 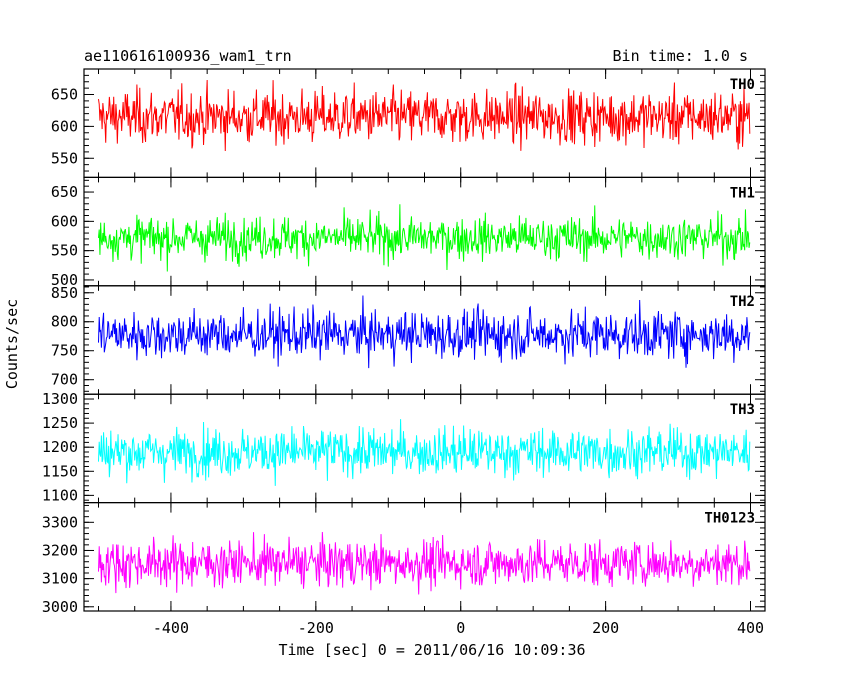 What do you see at coordinates (424, 452) in the screenshot?
I see `series-line-th3` at bounding box center [424, 452].